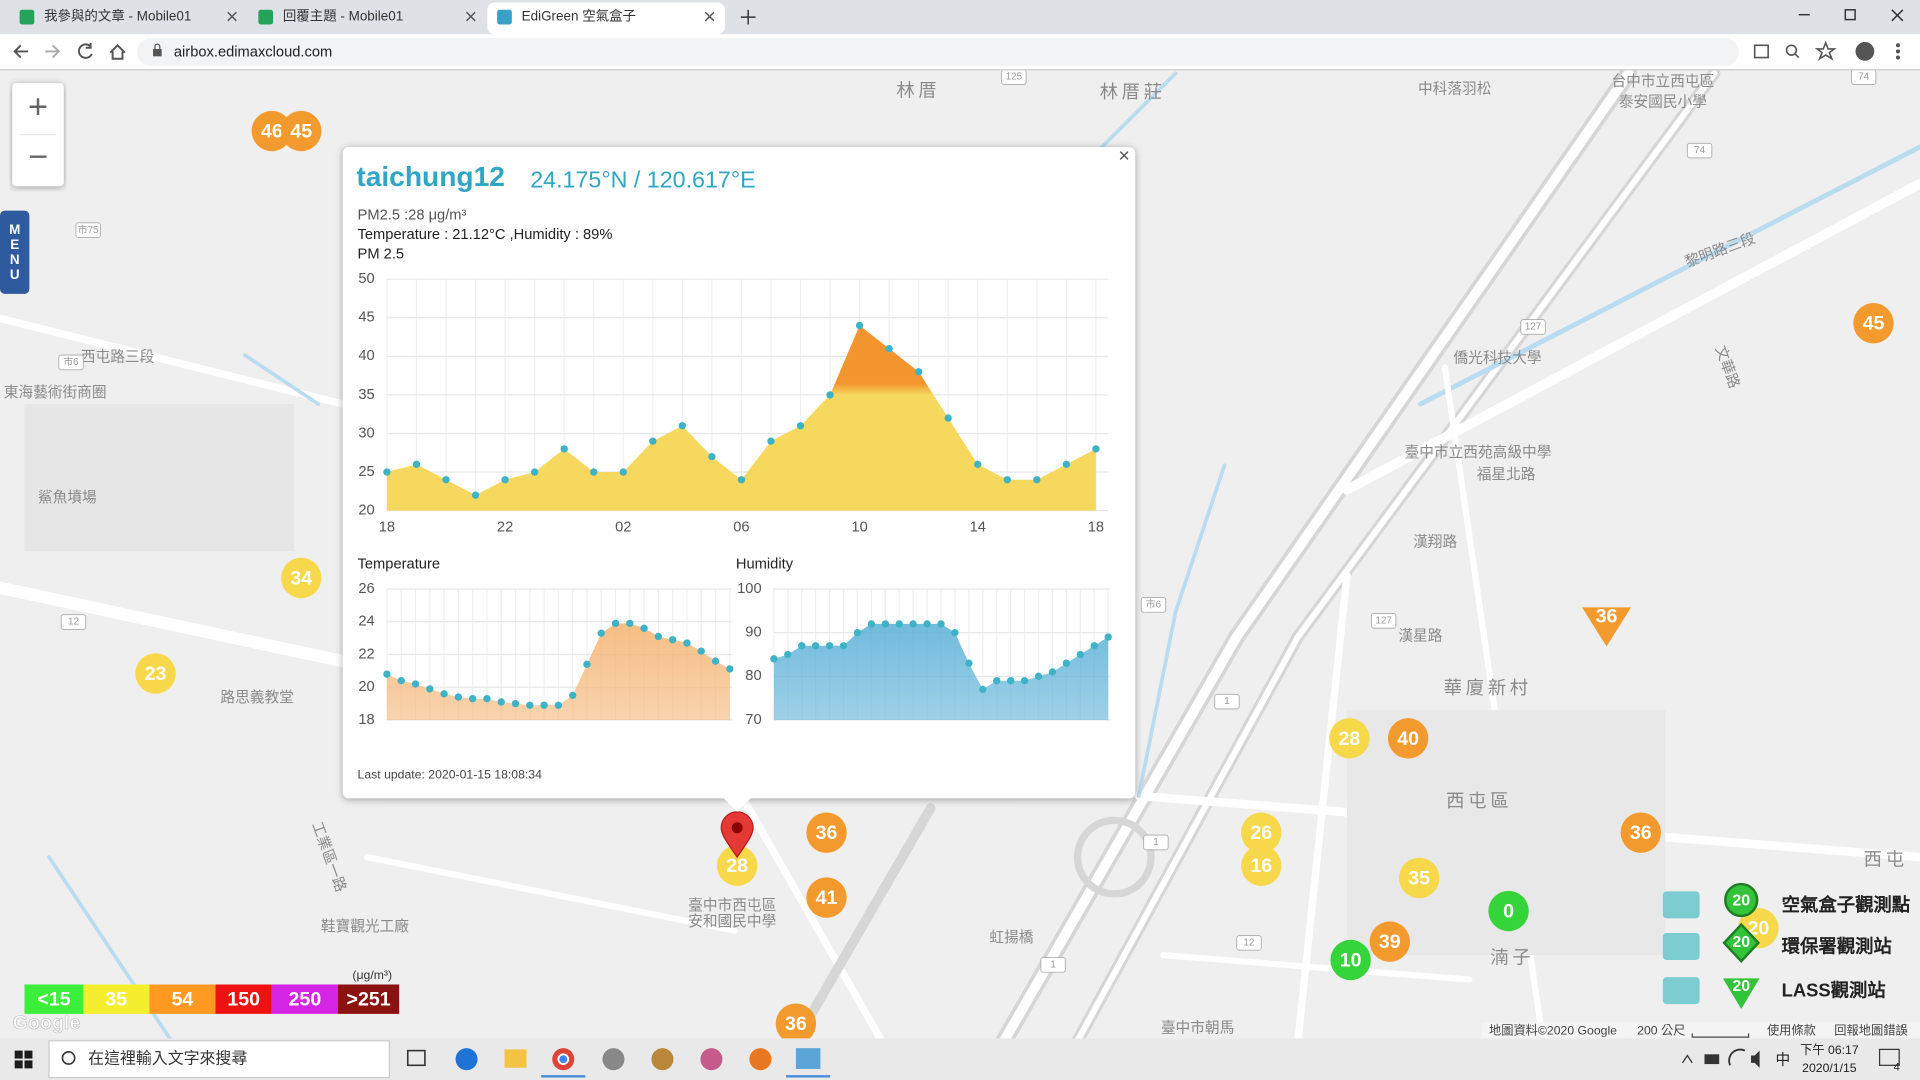 This screenshot has height=1080, width=1920. Describe the element at coordinates (737, 804) in the screenshot. I see `popup-pointer` at that location.